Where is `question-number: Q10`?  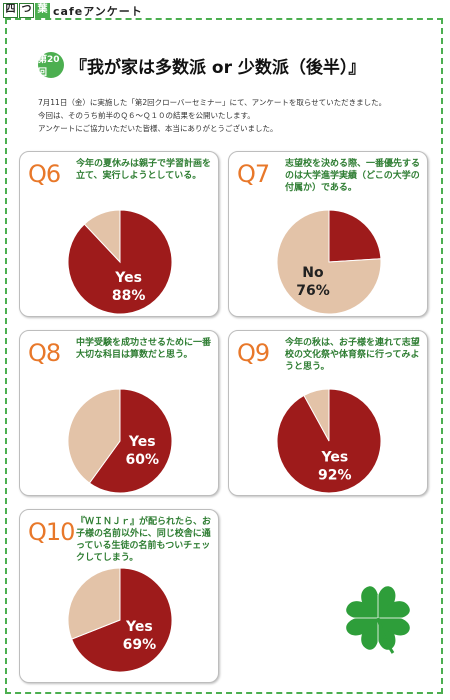 question-number: Q10 is located at coordinates (51, 532).